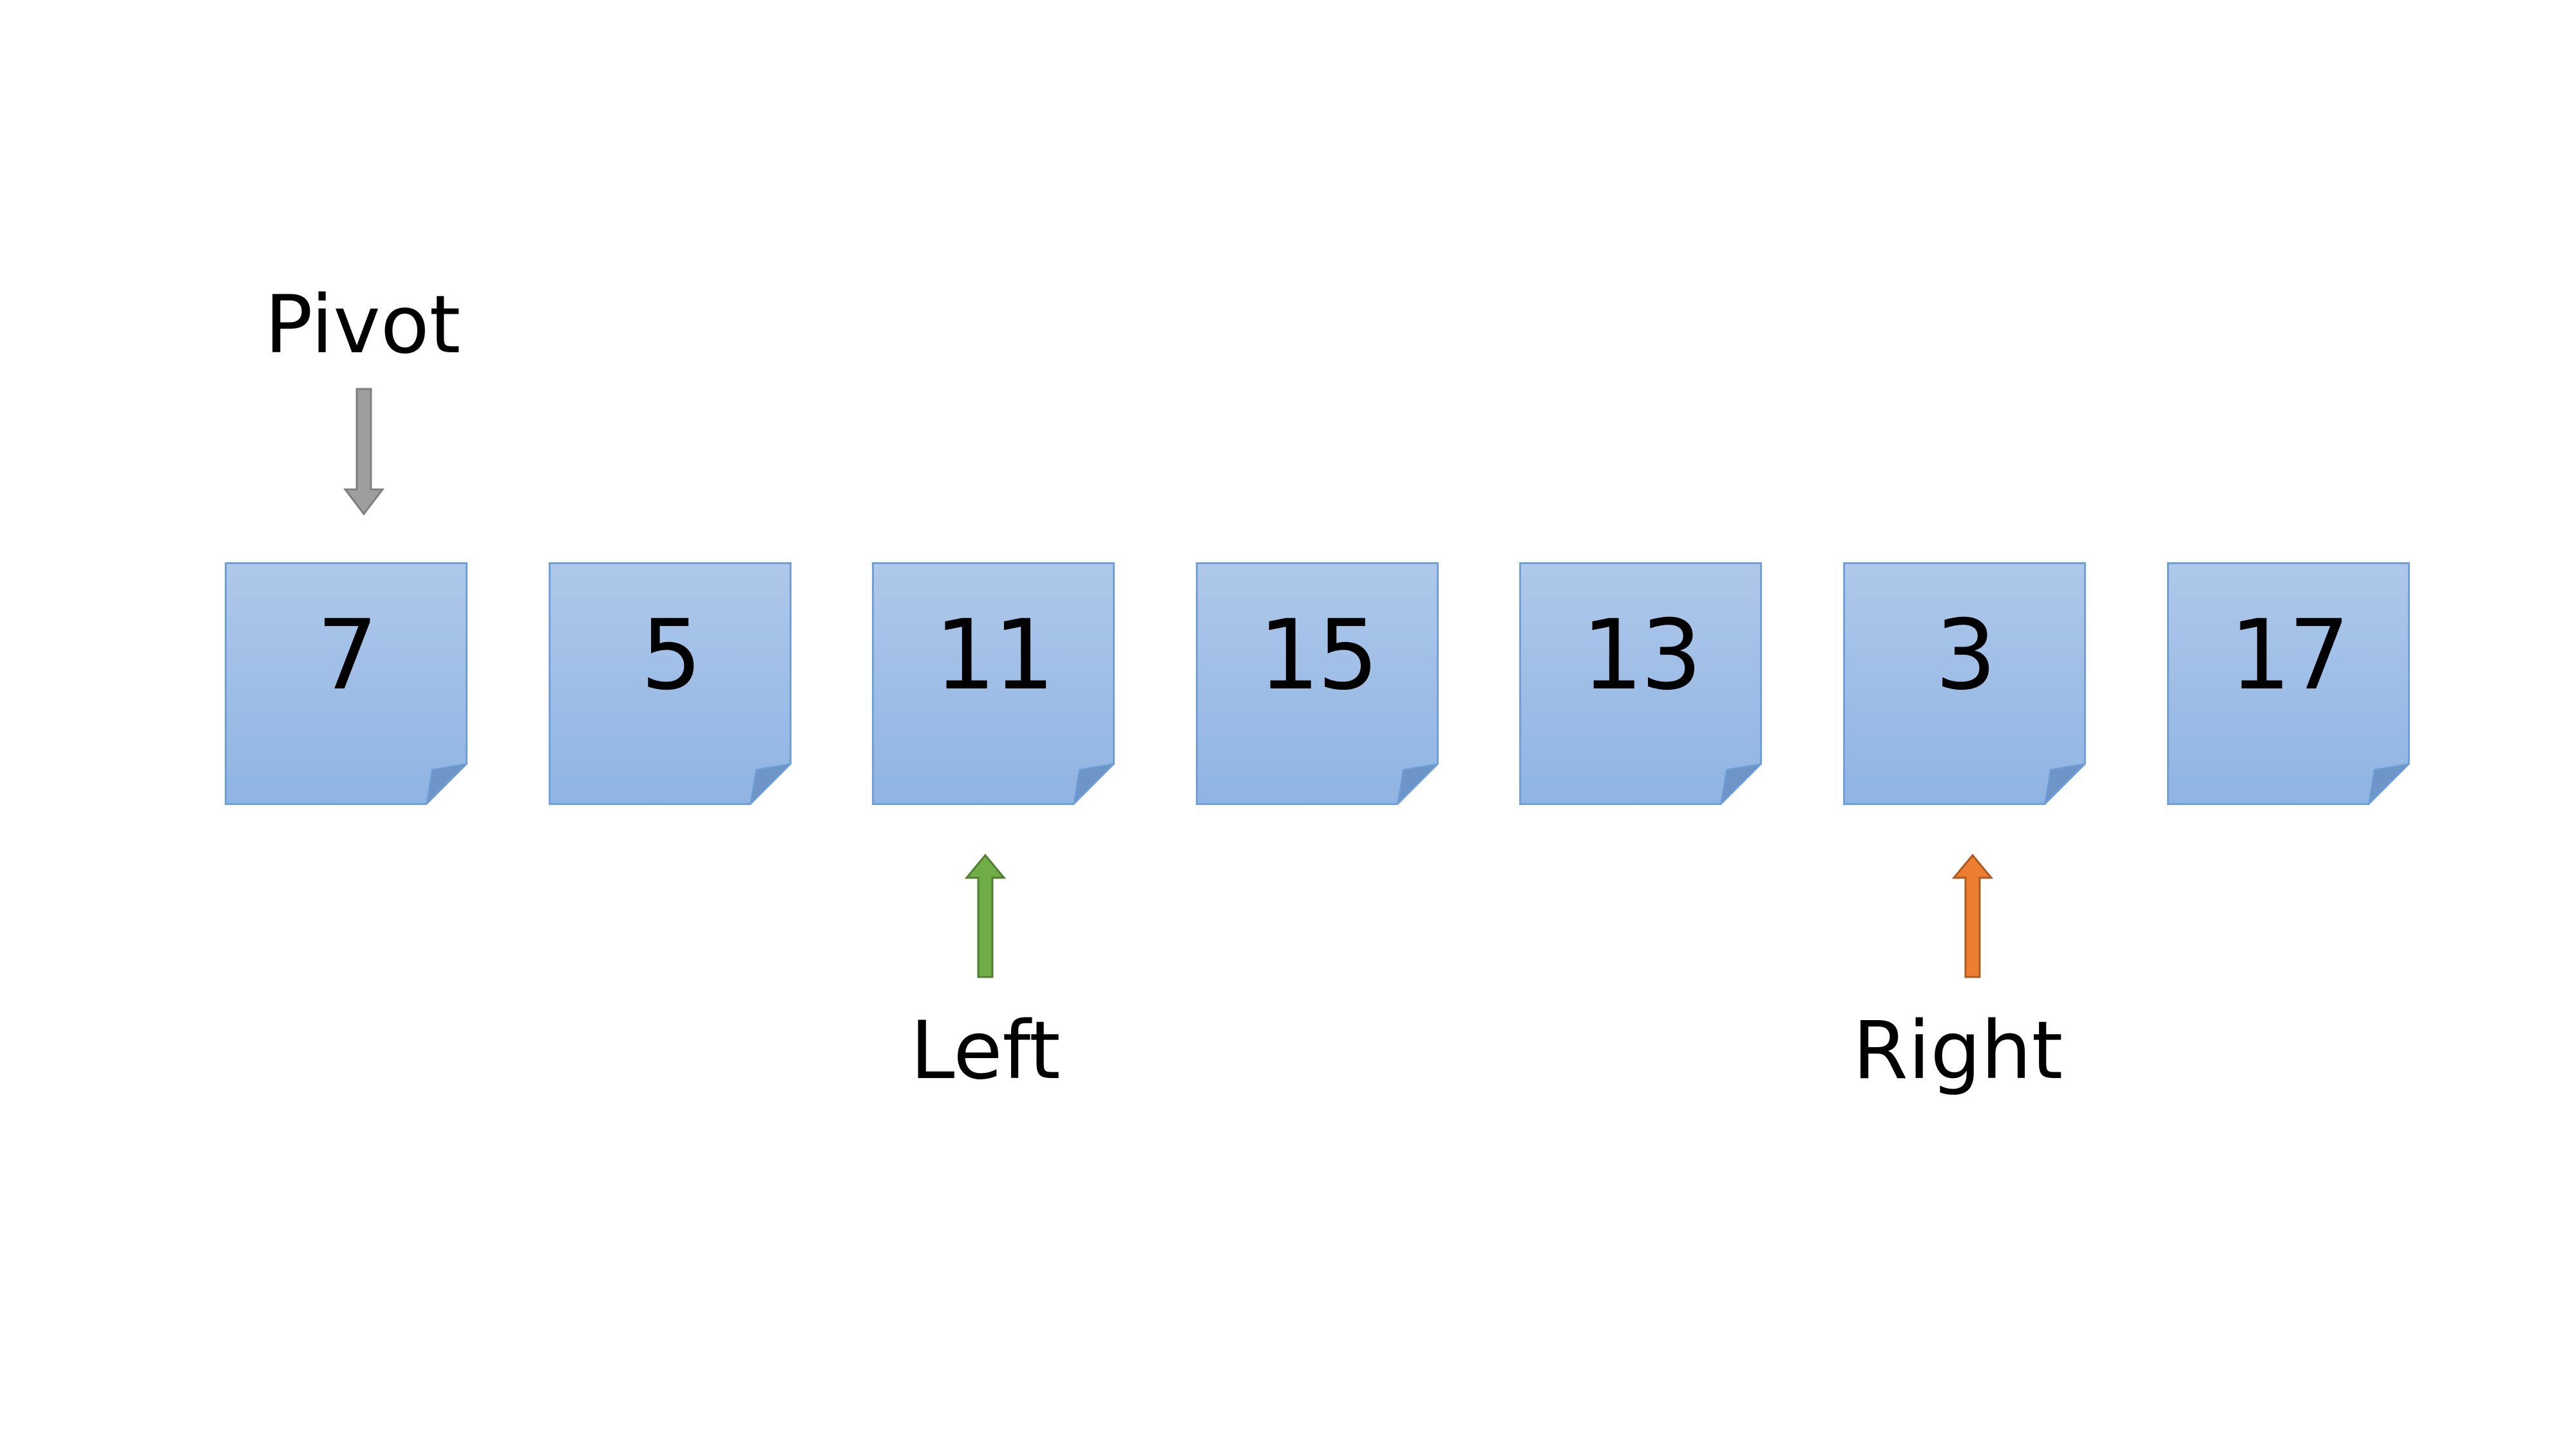 The image size is (2576, 1449). Describe the element at coordinates (995, 656) in the screenshot. I see `array-value: 11` at that location.